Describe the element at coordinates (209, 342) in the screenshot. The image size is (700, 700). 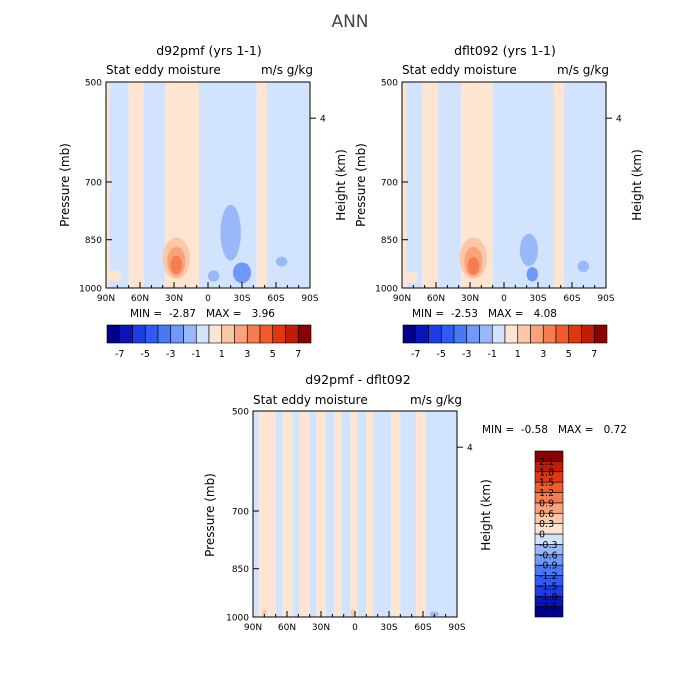
I see `colorbar: -7 -5 -3 -1 1 3 5 7` at that location.